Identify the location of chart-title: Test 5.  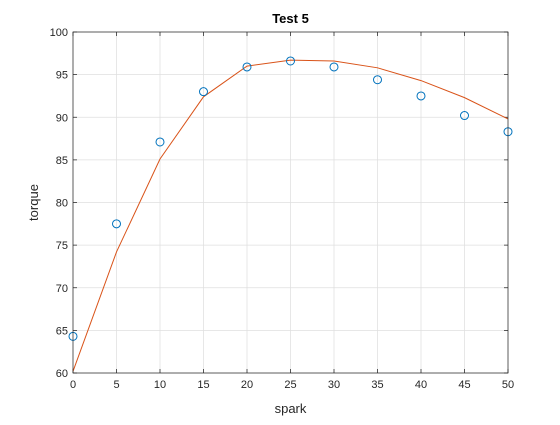
(290, 18).